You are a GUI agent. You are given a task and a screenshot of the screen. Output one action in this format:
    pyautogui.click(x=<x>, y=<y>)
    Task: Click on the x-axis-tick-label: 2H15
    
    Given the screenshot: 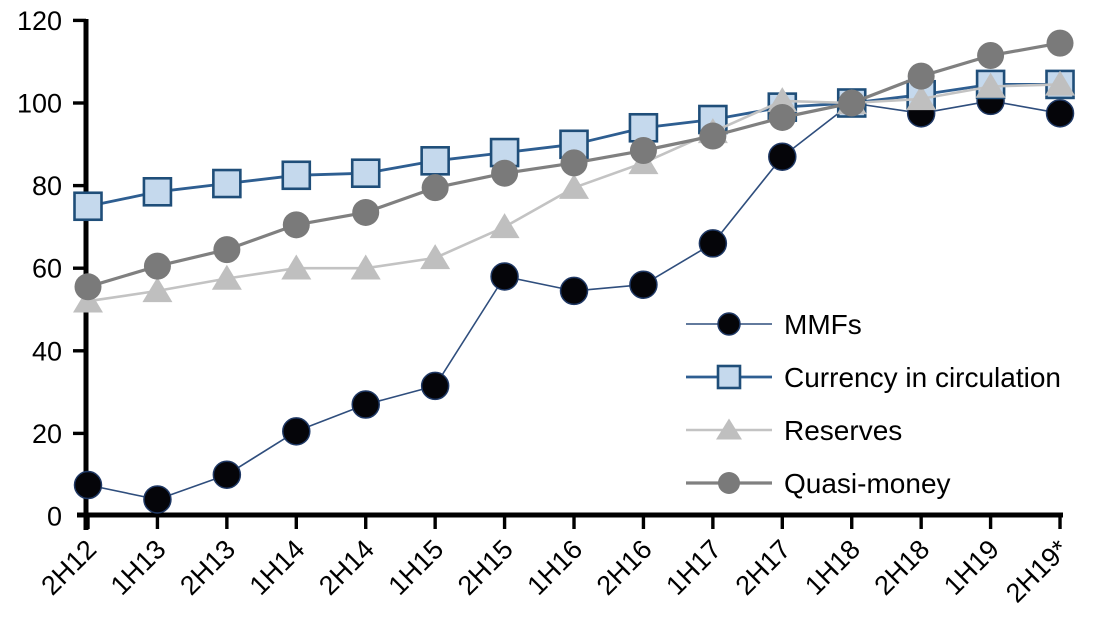 What is the action you would take?
    pyautogui.click(x=485, y=567)
    